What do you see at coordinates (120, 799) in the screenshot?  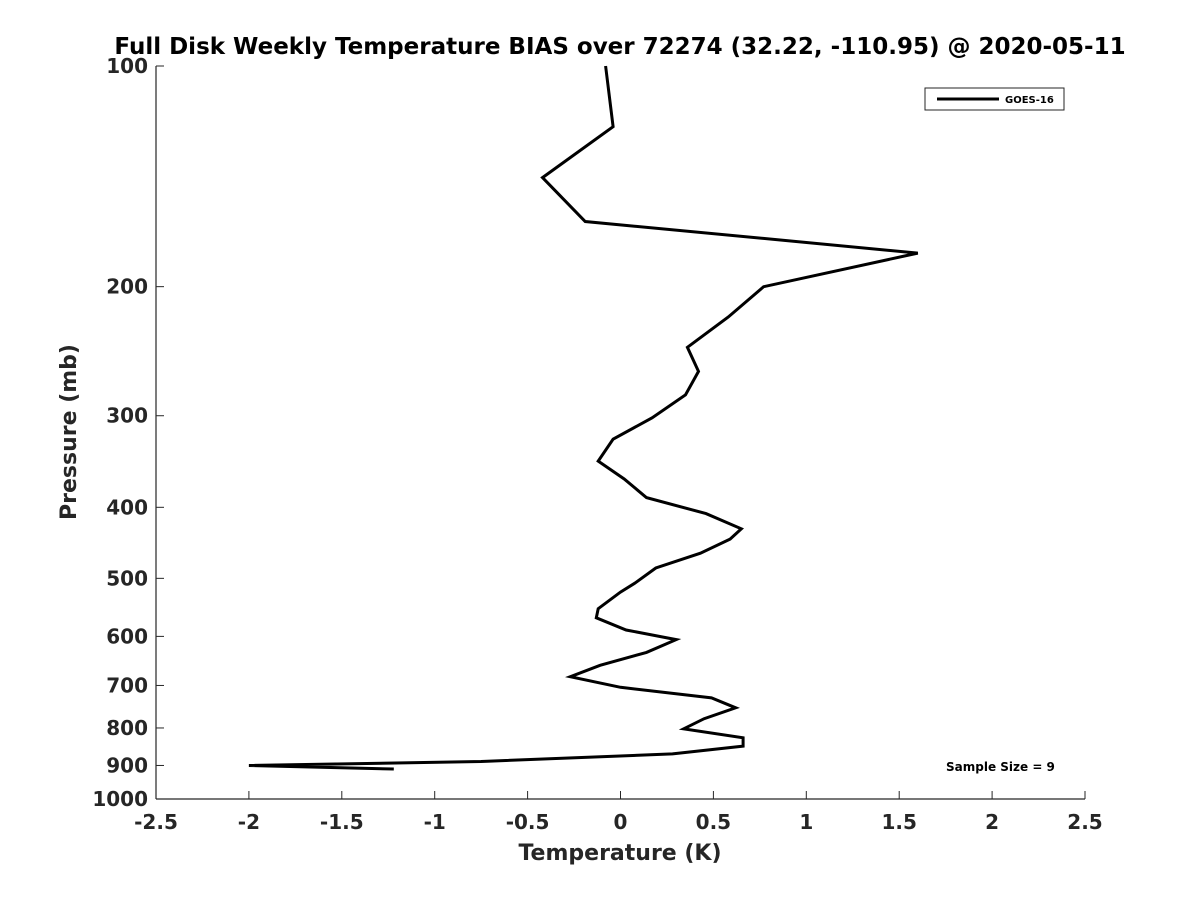 I see `y-tick-label: 1000` at bounding box center [120, 799].